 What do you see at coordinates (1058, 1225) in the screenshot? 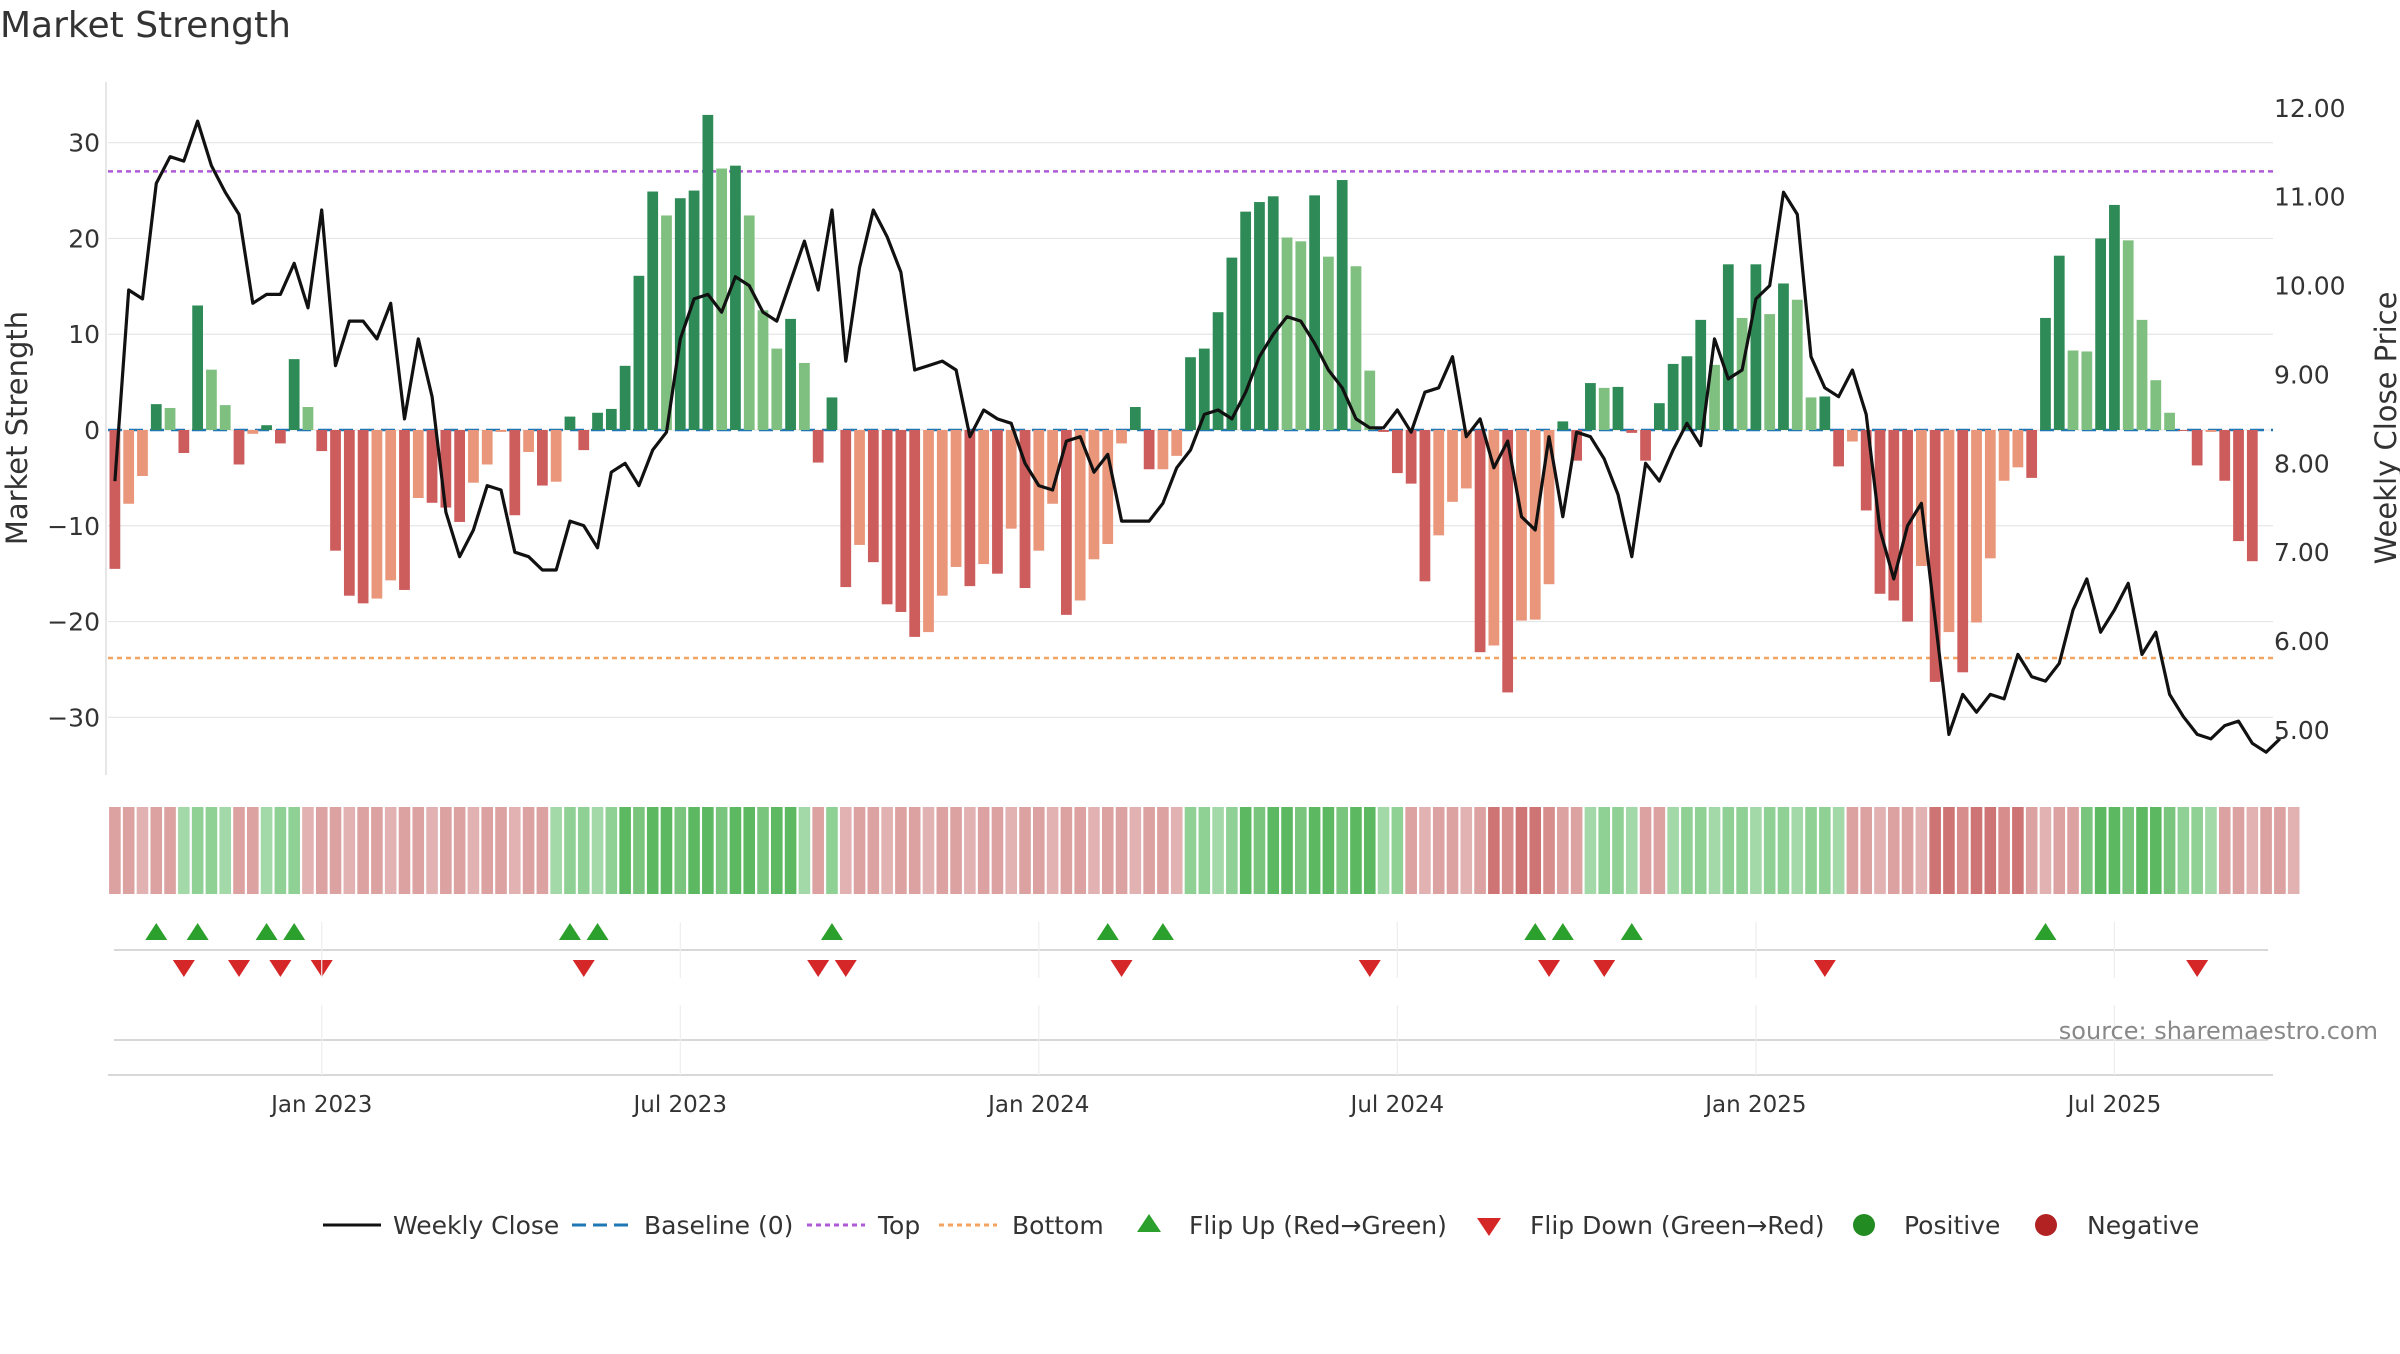
I see `legend-label: Bottom` at bounding box center [1058, 1225].